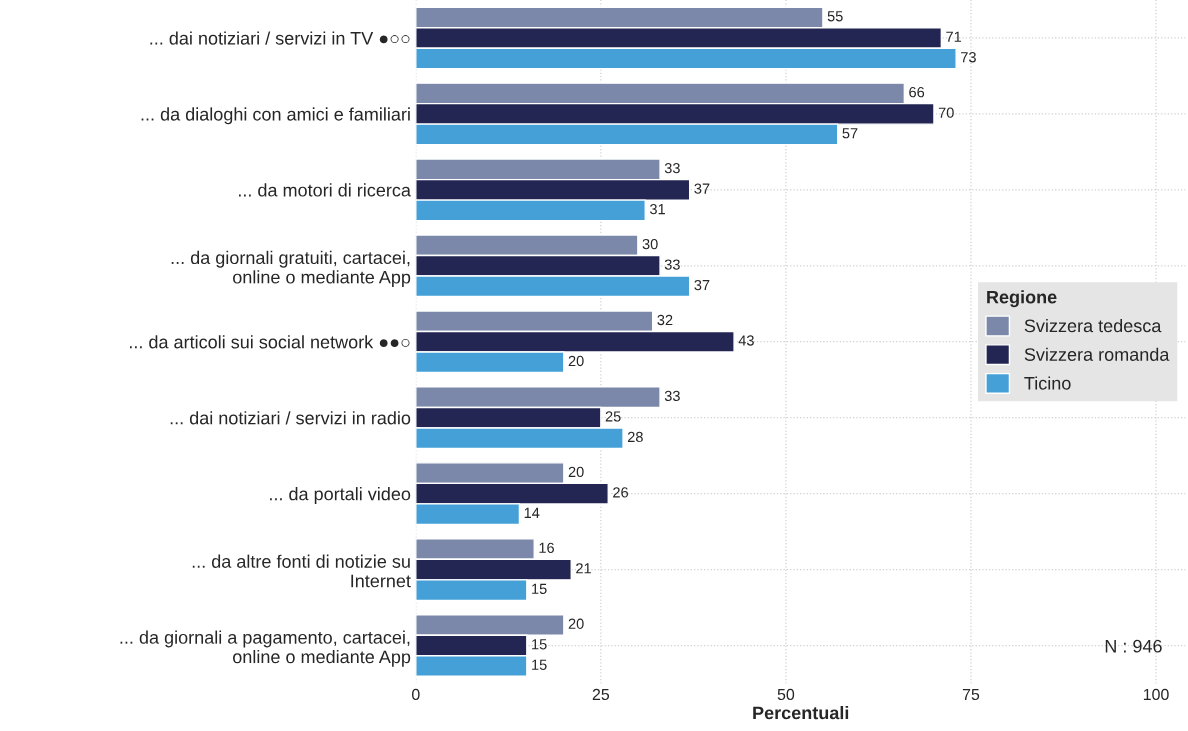  I want to click on data-label: 28, so click(635, 437).